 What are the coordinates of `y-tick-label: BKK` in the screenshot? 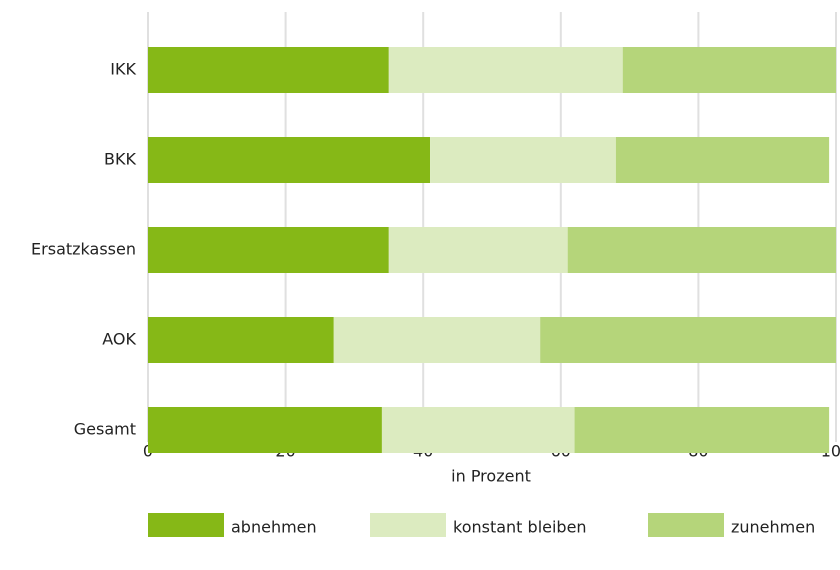 It's located at (120, 159).